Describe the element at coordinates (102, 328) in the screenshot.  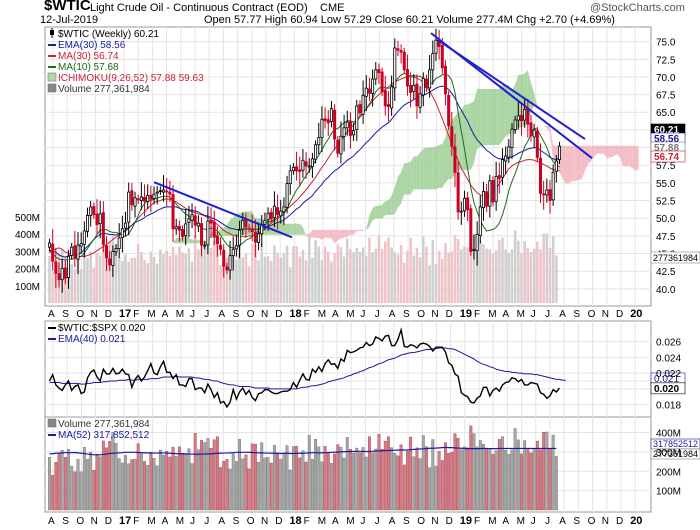
I see `legend-ratio: $WTIC:$SPX 0.020` at that location.